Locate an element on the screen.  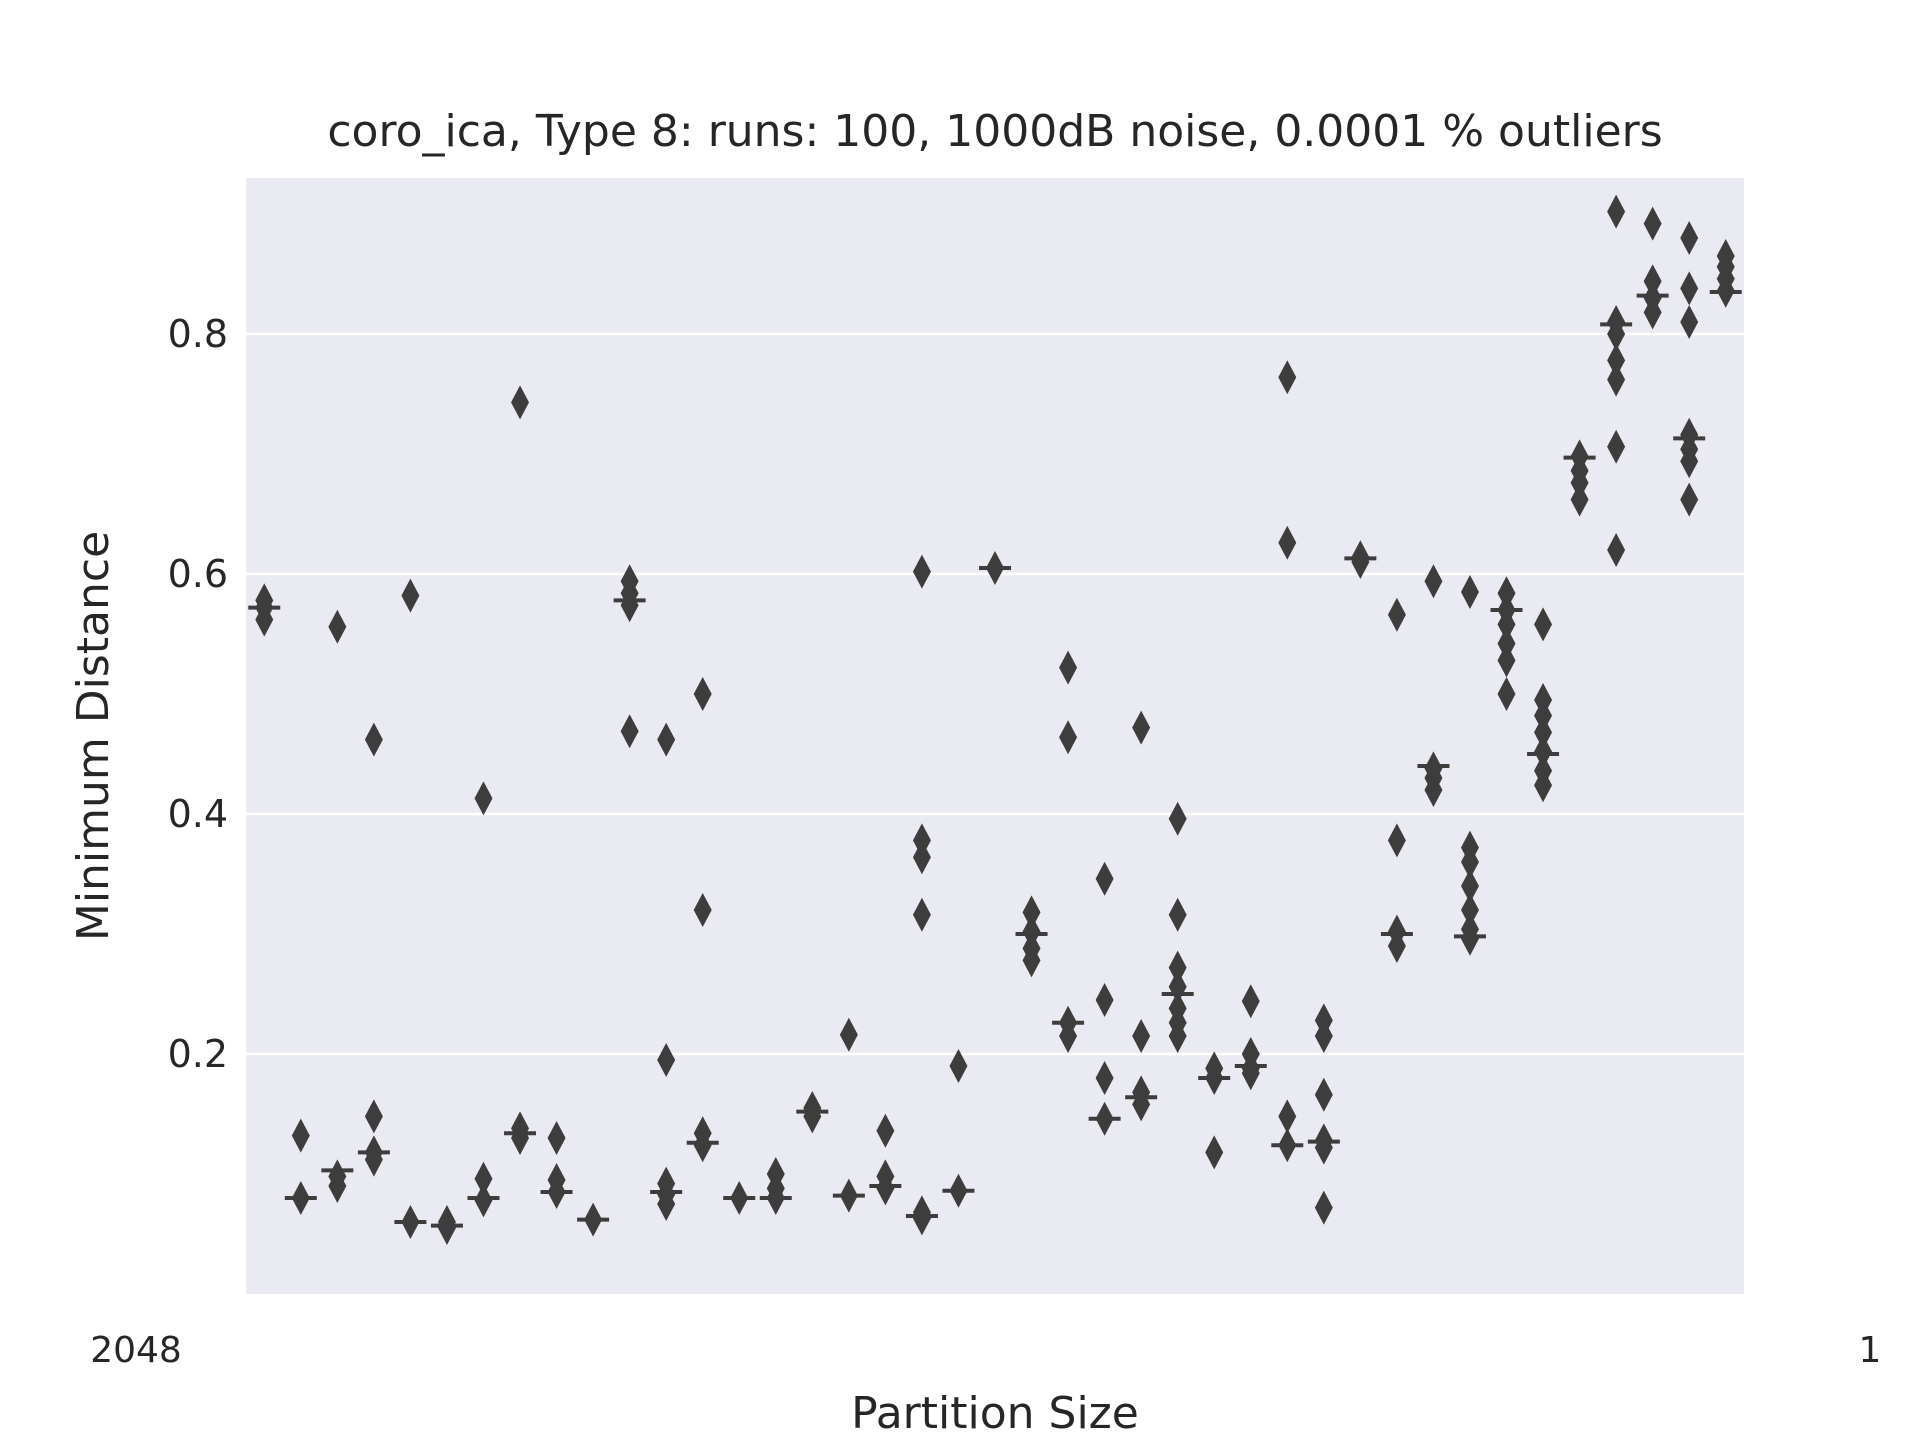
y-tick-label: 0.2 is located at coordinates (198, 1054).